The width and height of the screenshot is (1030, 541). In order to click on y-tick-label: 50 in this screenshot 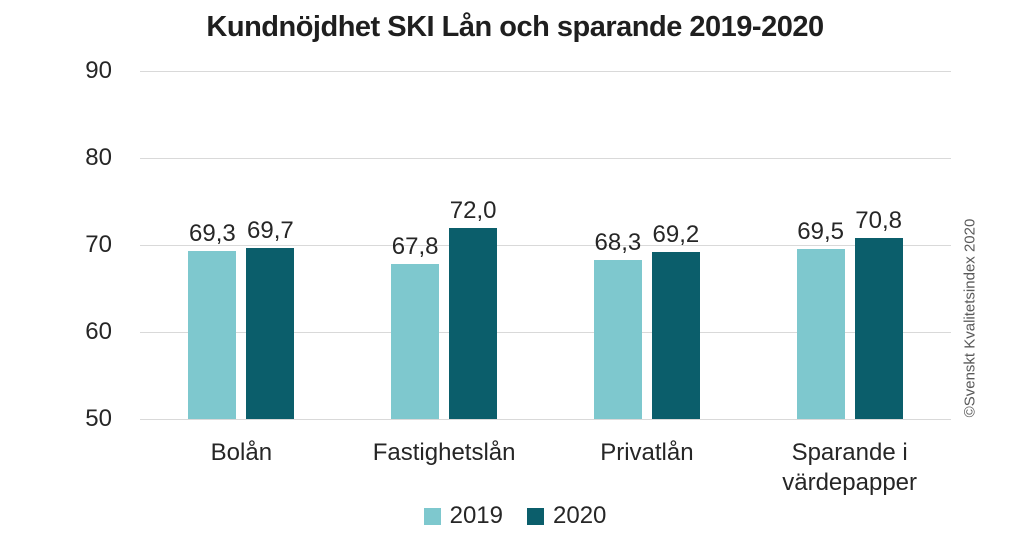, I will do `click(98, 418)`.